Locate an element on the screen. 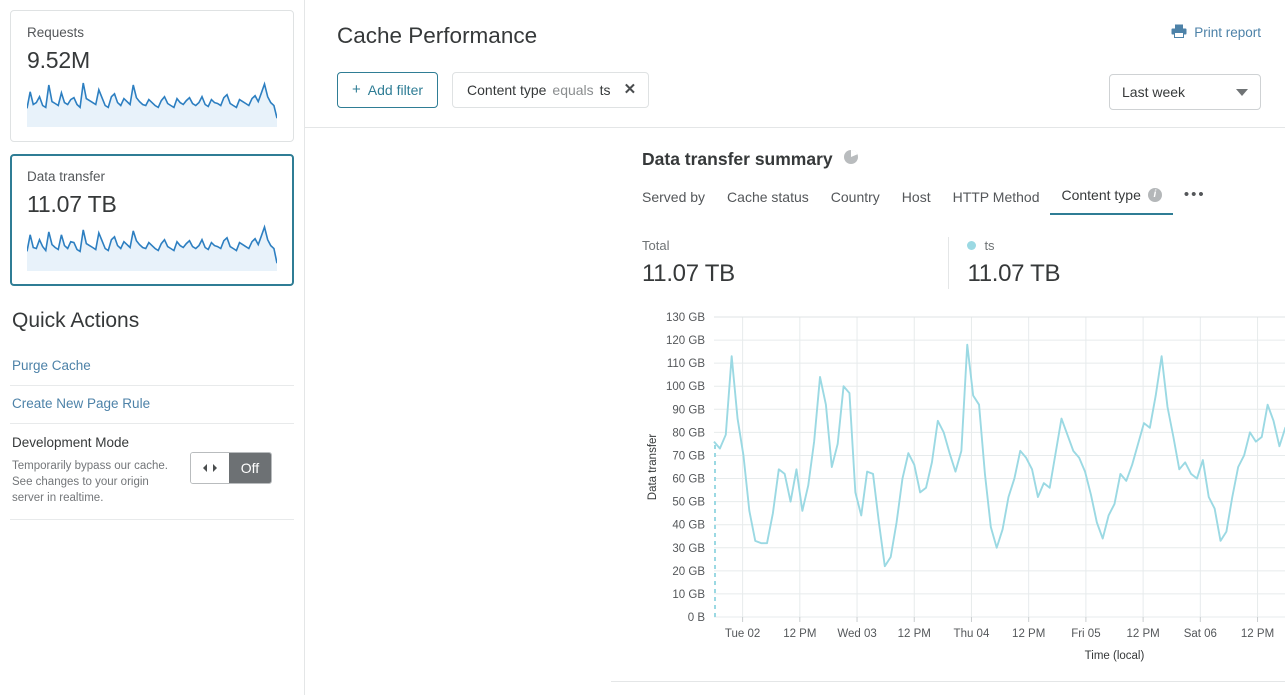 The width and height of the screenshot is (1285, 695). pie-chart-icon is located at coordinates (851, 159).